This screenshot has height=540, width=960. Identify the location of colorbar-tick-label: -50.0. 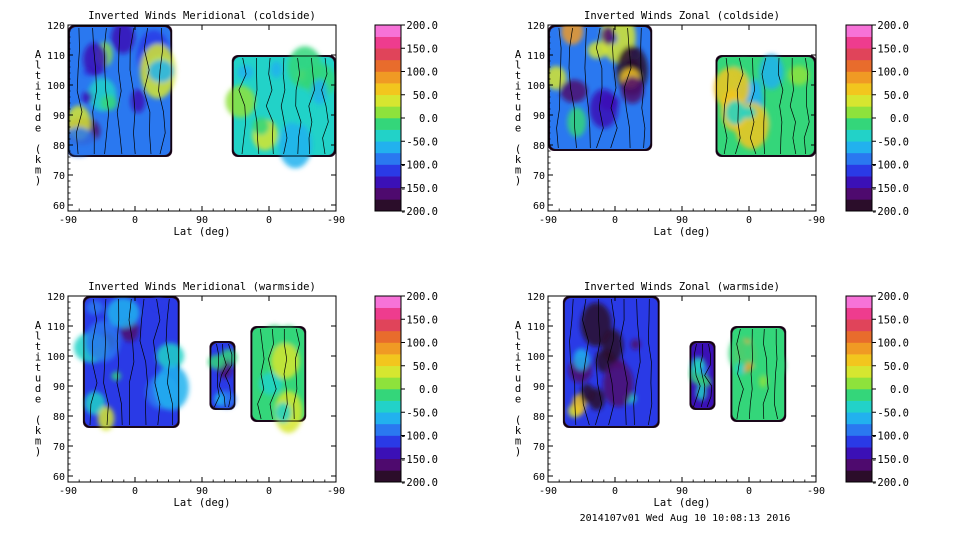
(893, 413).